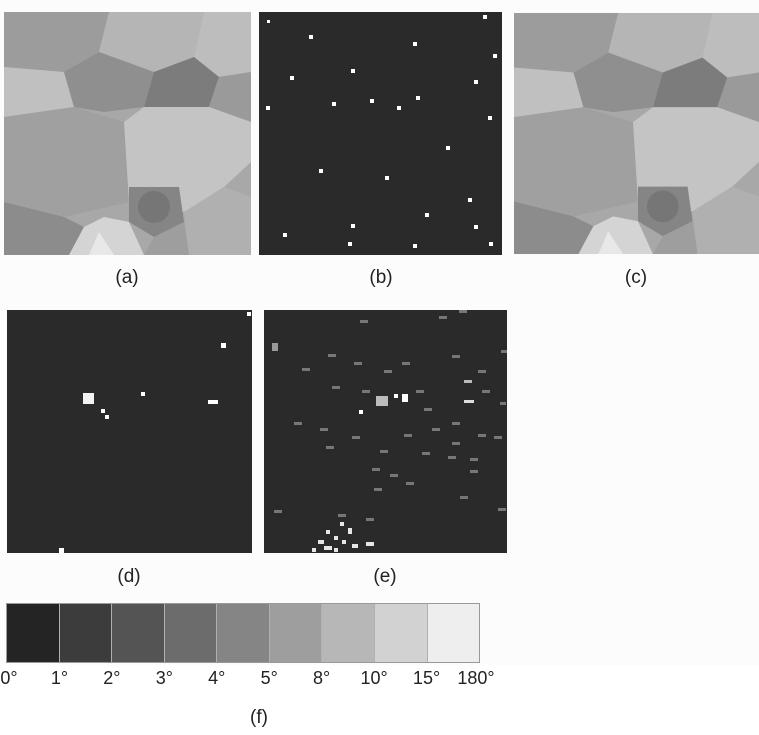  I want to click on scale-tick-label: 1°, so click(59, 678).